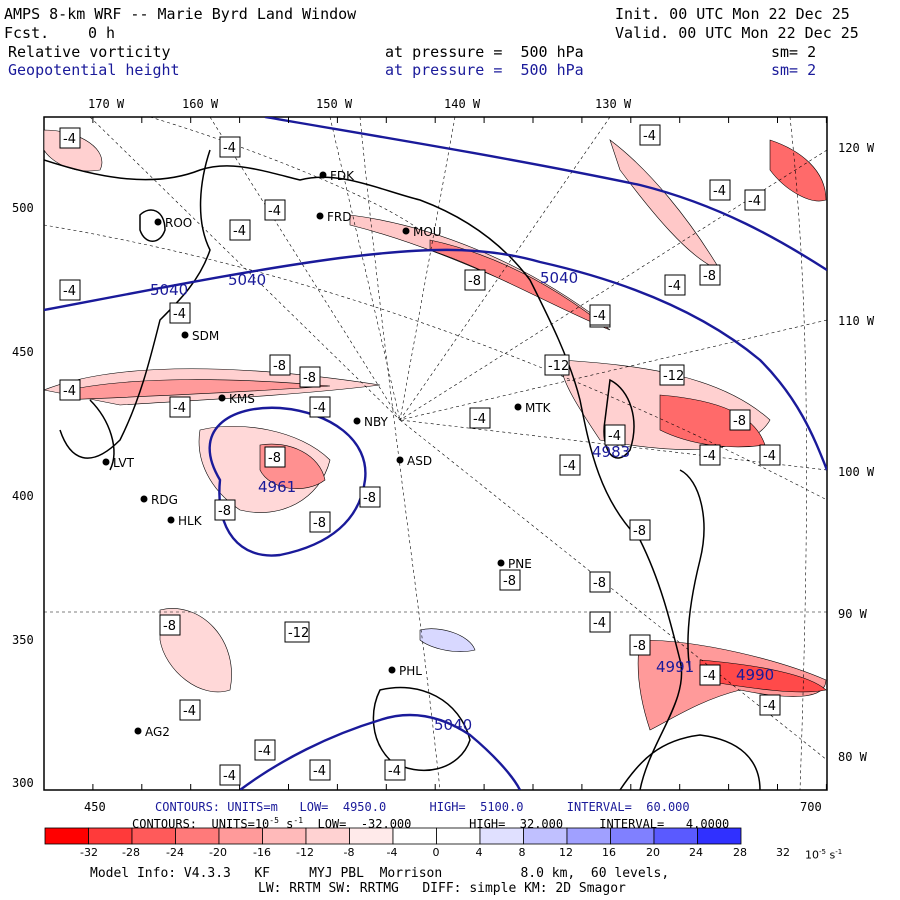  I want to click on y-tick-label: 400, so click(23, 496).